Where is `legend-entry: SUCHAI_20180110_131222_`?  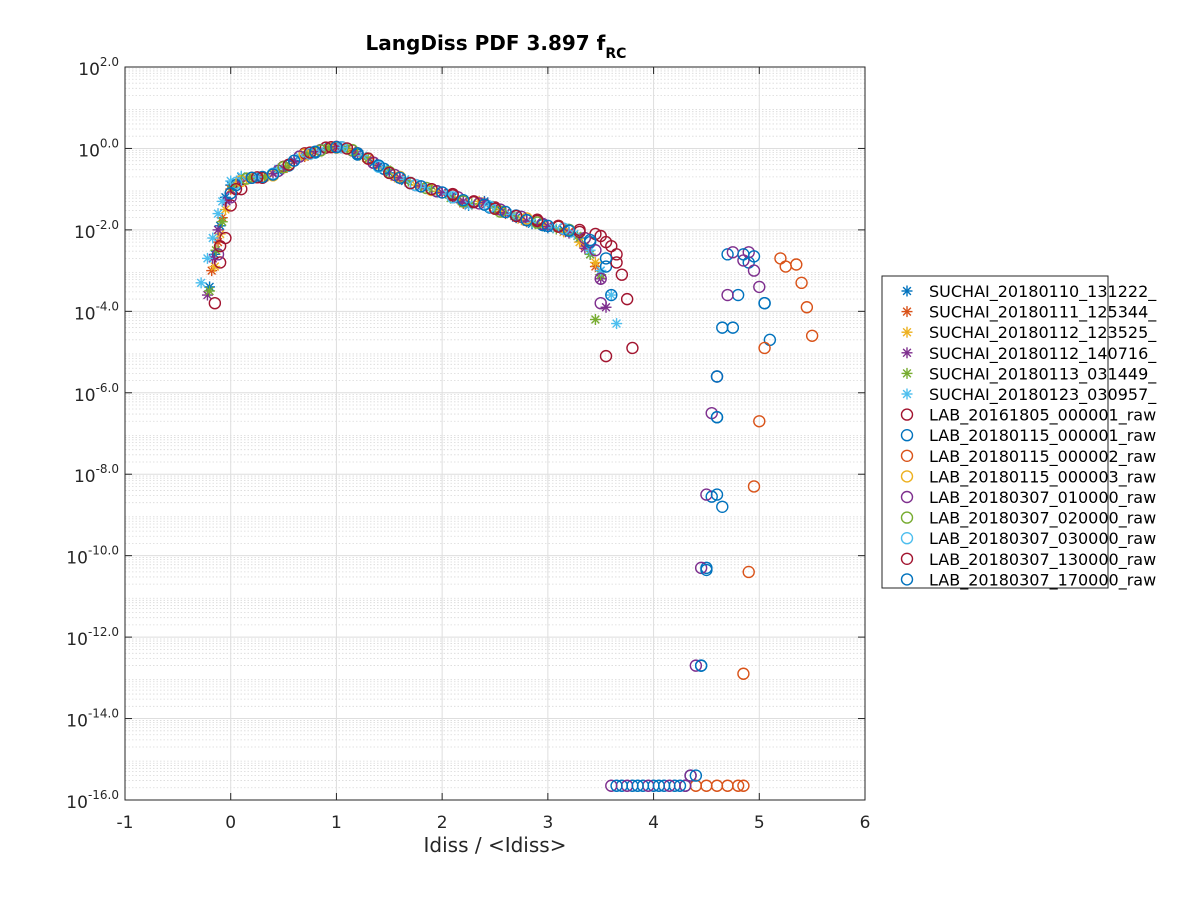 legend-entry: SUCHAI_20180110_131222_ is located at coordinates (1029, 292).